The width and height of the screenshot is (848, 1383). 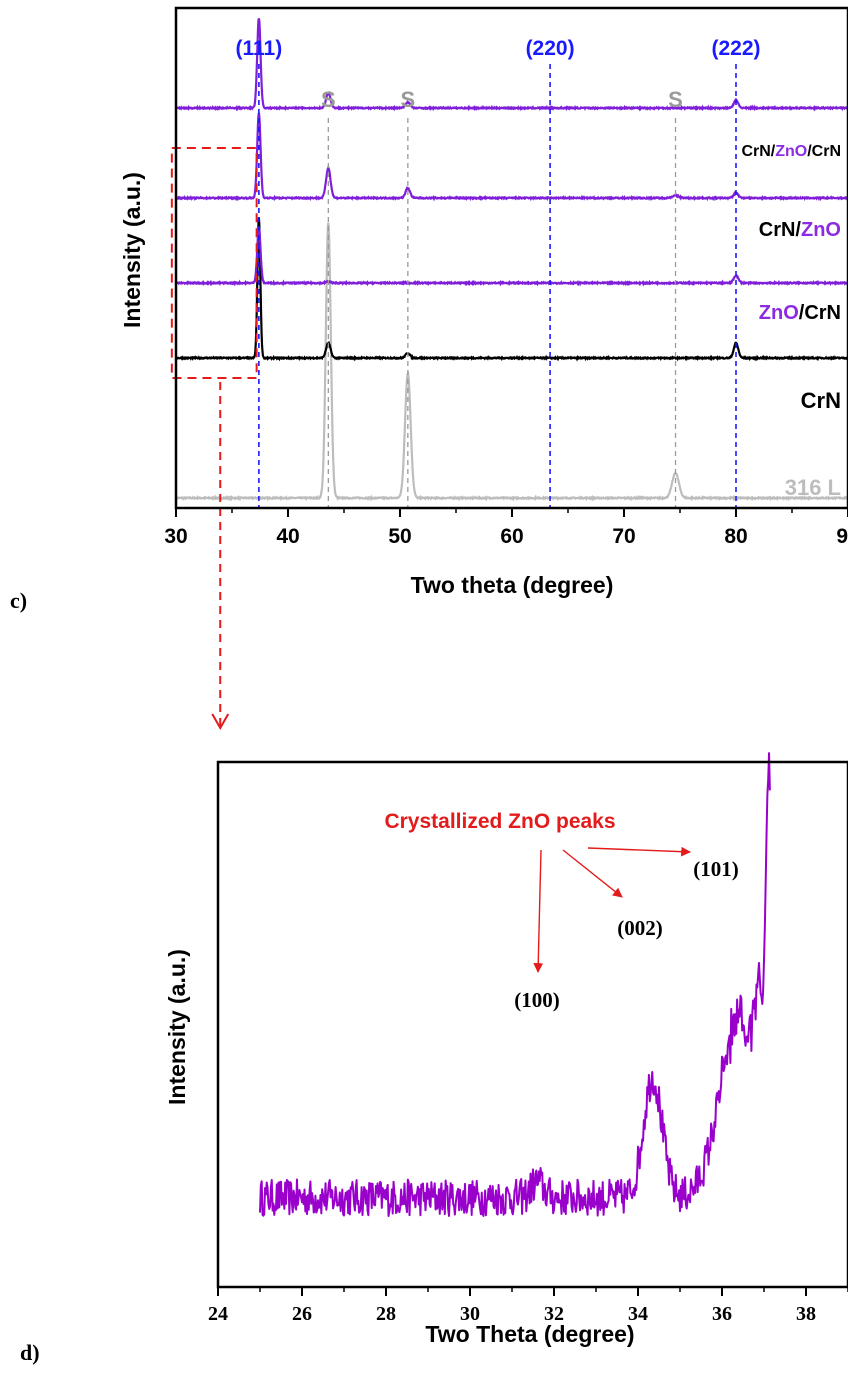 I want to click on d-x-axis-label: Two Theta (degree), so click(x=529, y=1334).